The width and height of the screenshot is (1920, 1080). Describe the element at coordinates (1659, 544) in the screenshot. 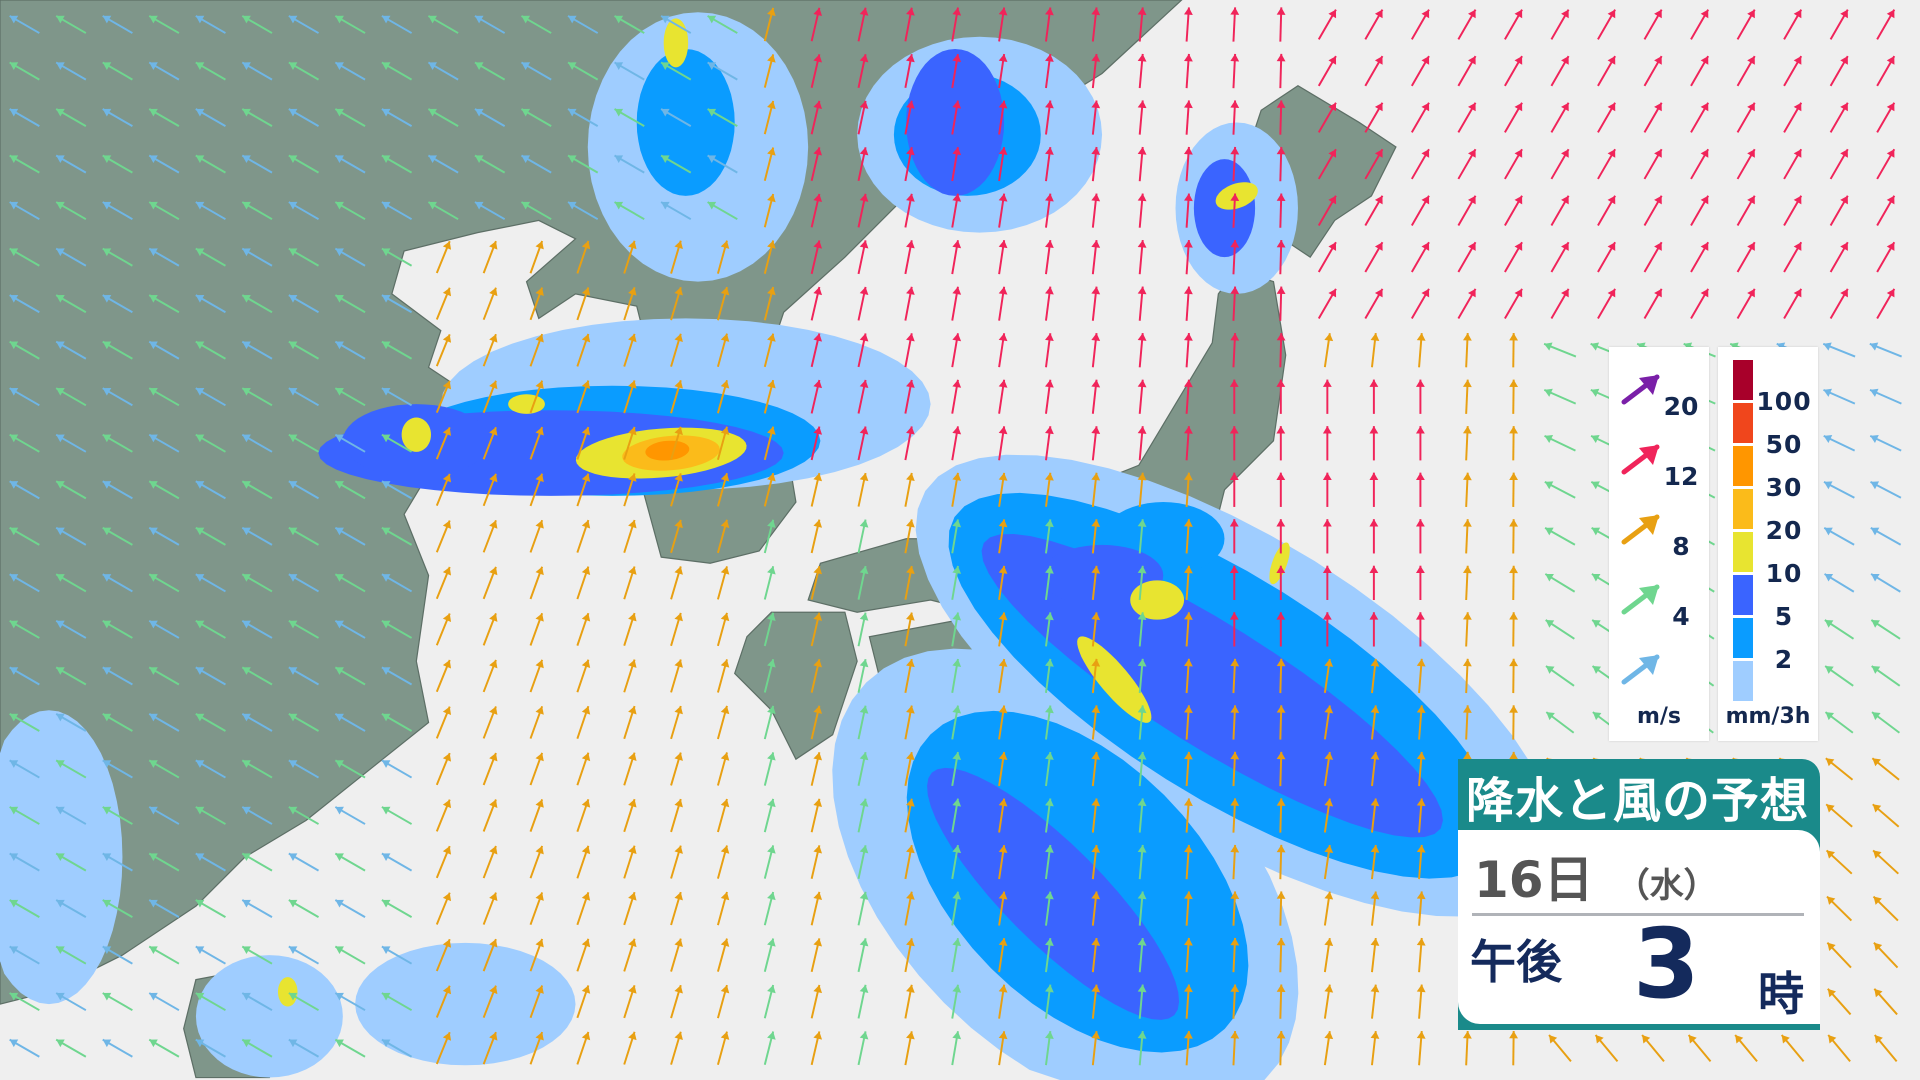

I see `wind-speed-legend: 20 12 8 4 m/s` at that location.